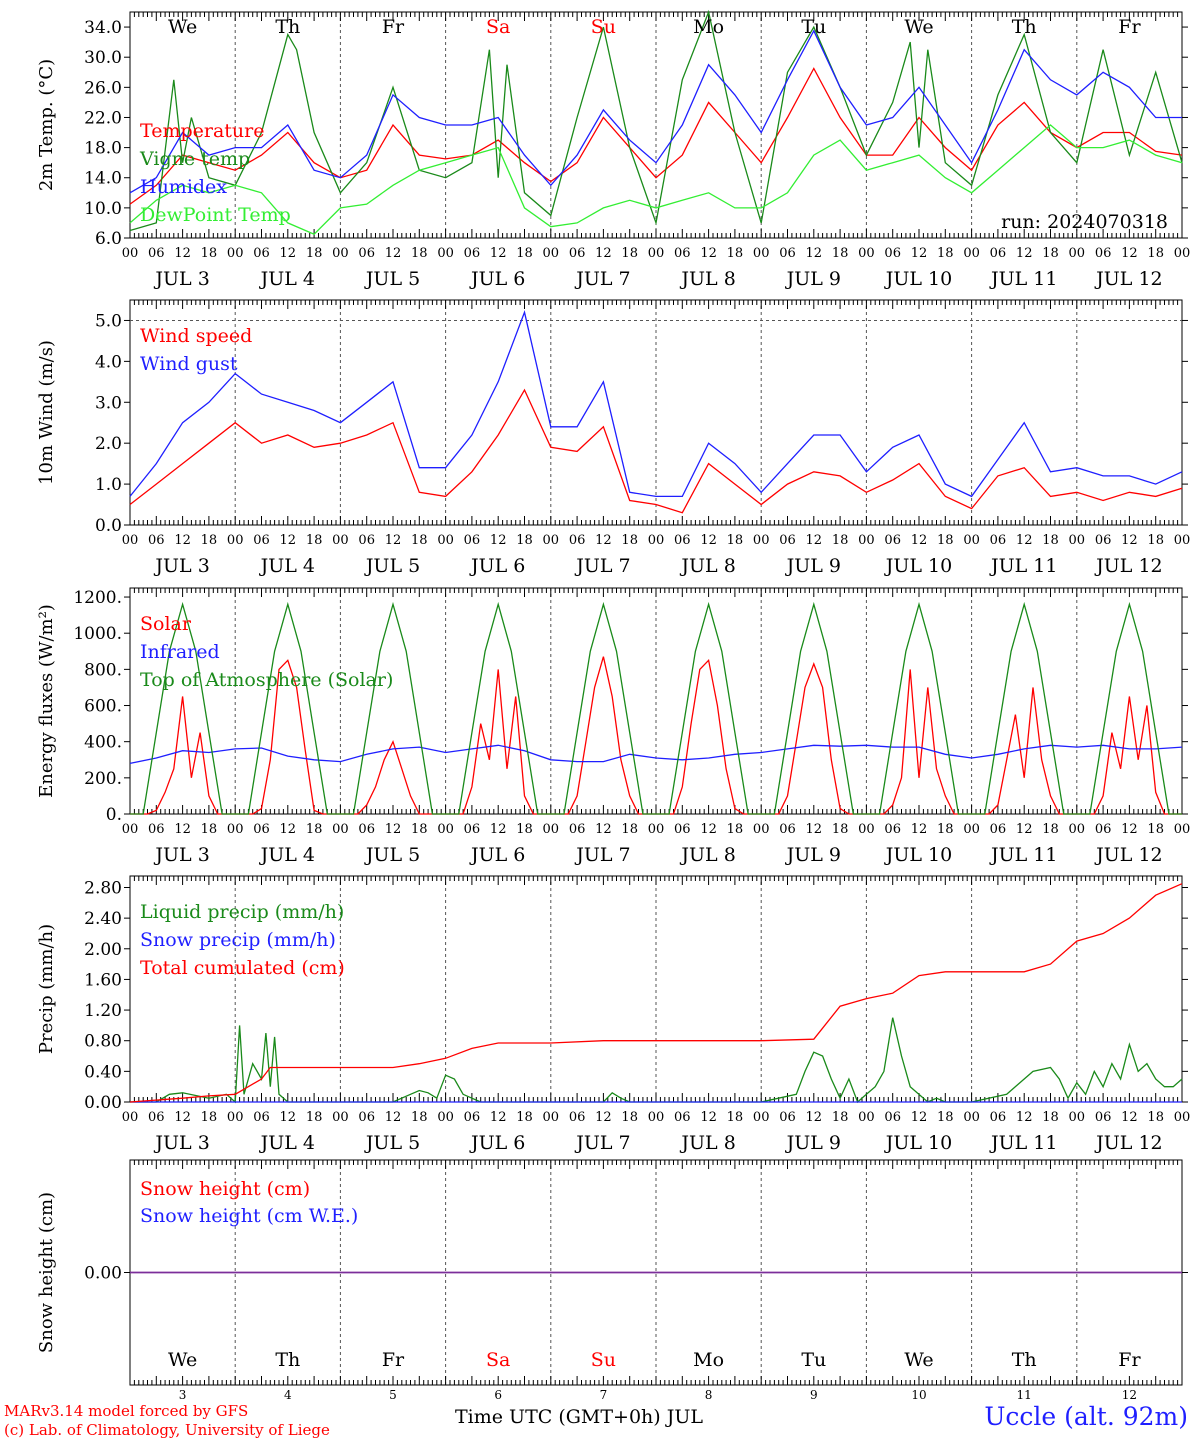 The width and height of the screenshot is (1194, 1440). I want to click on y-tick-label: 5.0, so click(108, 321).